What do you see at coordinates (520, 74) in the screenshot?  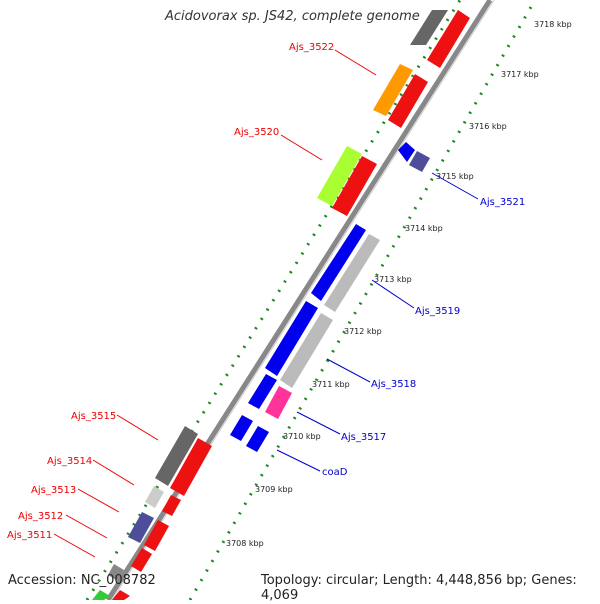 I see `tick-3717: 3717 kbp` at bounding box center [520, 74].